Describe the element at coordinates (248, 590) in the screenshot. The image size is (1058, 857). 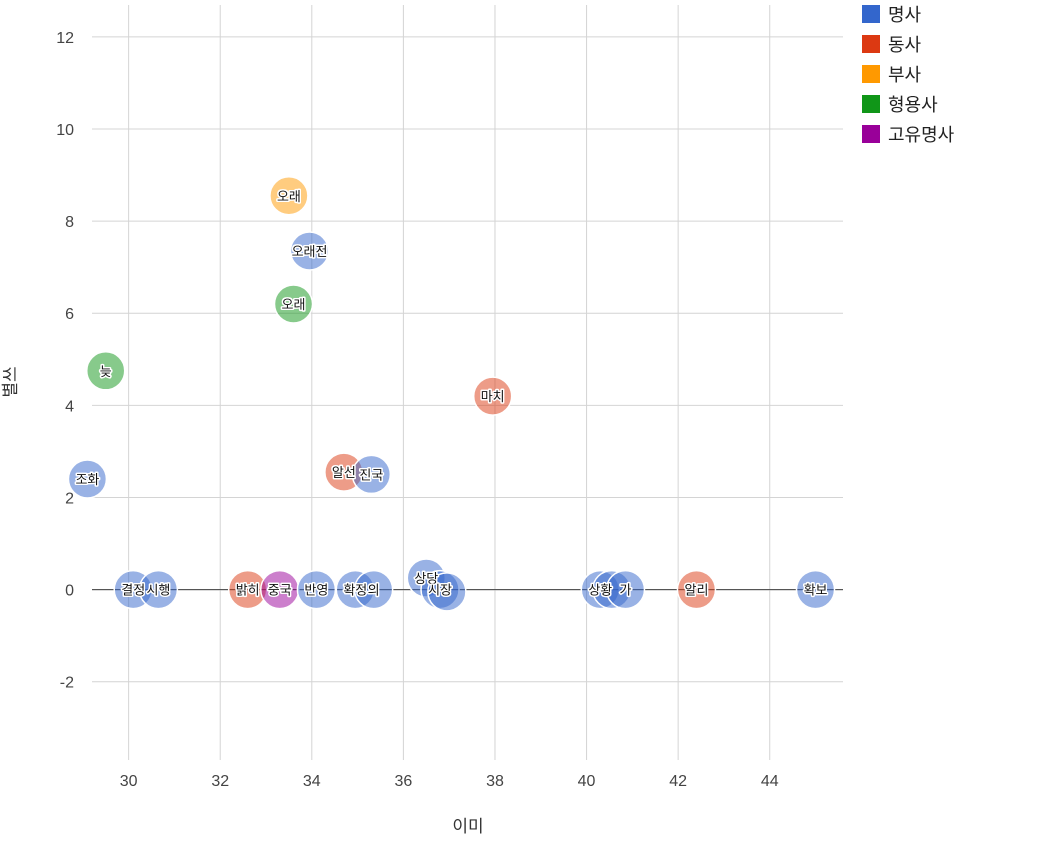
I see `data-point-label: 밝히` at that location.